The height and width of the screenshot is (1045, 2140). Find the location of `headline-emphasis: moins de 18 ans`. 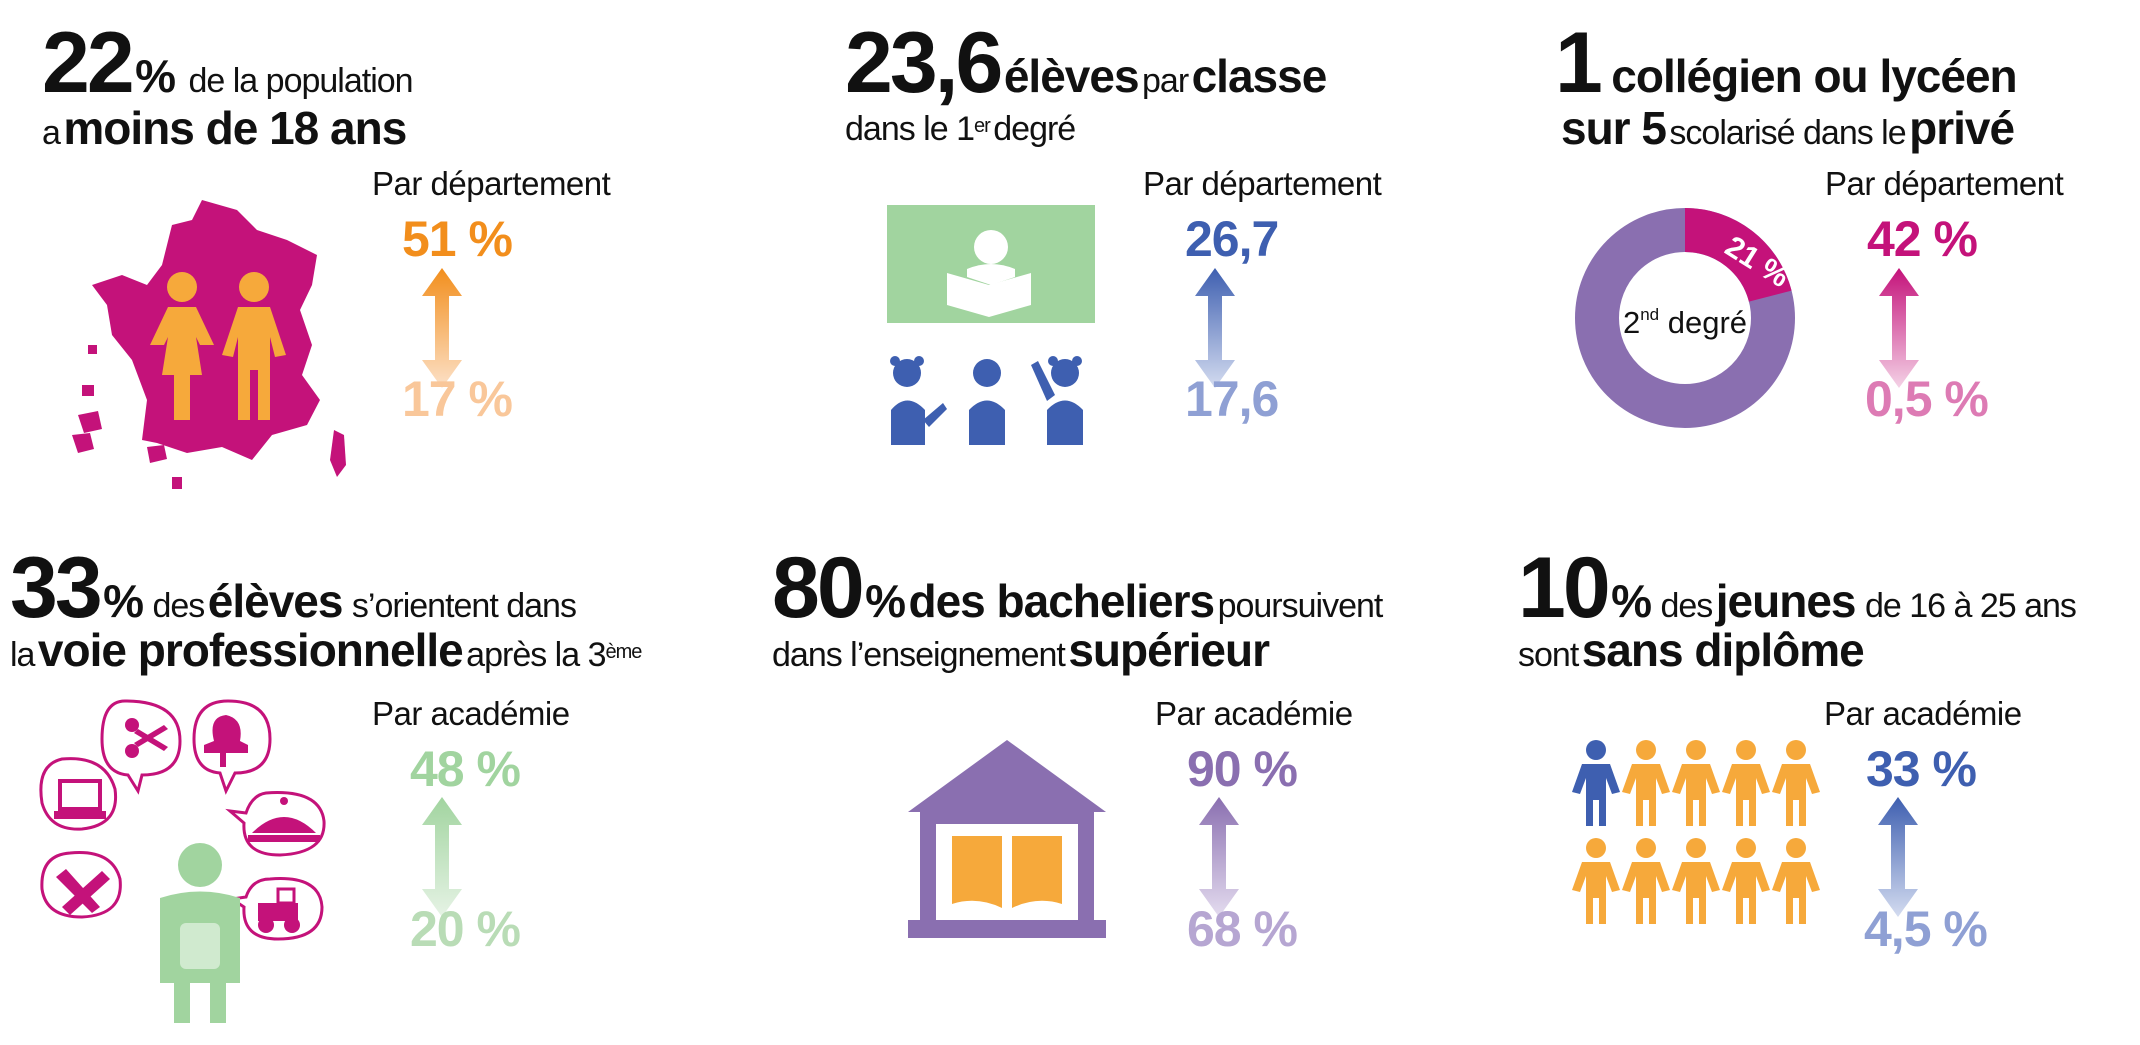

headline-emphasis: moins de 18 ans is located at coordinates (235, 128).